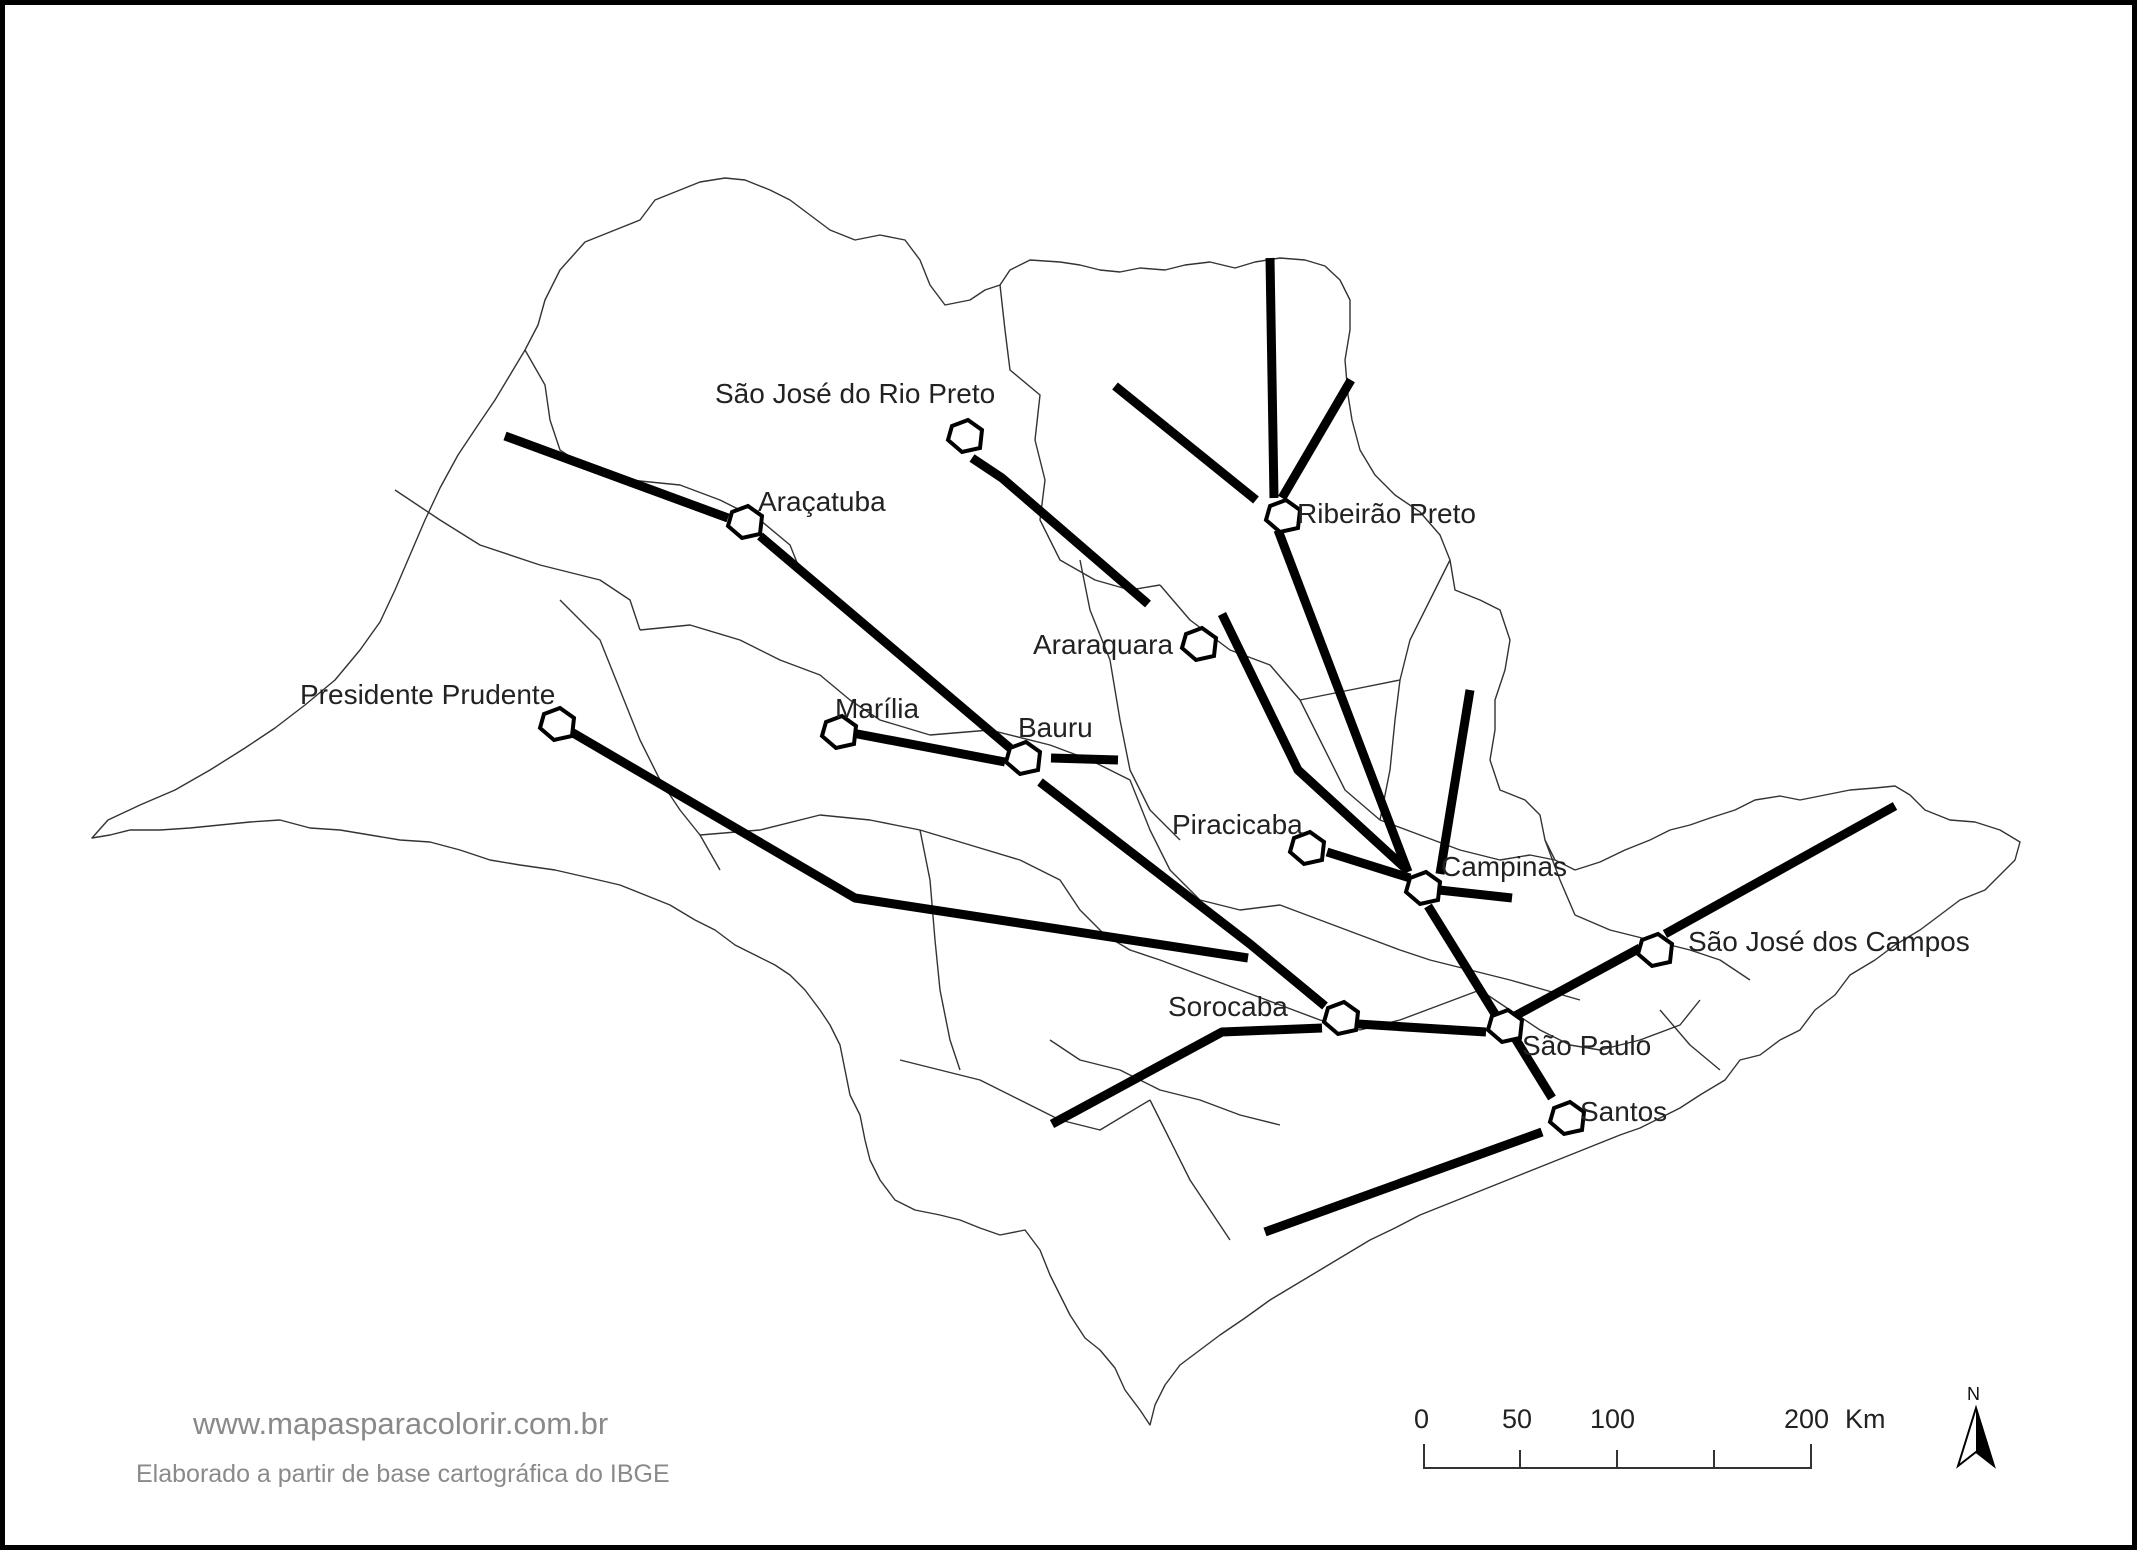  I want to click on city-label-sao-jose-dos-campos: São José dos Campos, so click(1829, 941).